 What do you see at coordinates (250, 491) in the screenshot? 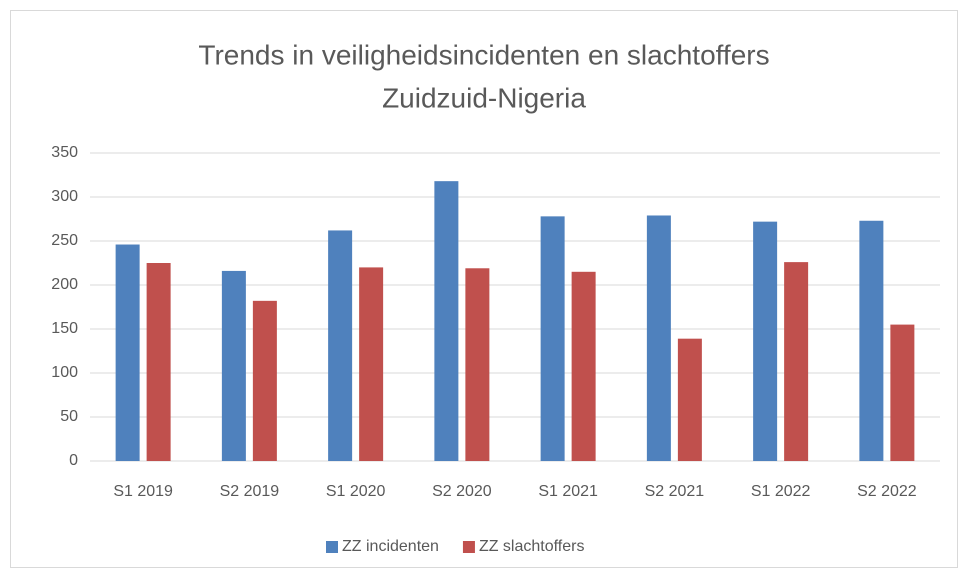
I see `x-tick-label: S2 2019` at bounding box center [250, 491].